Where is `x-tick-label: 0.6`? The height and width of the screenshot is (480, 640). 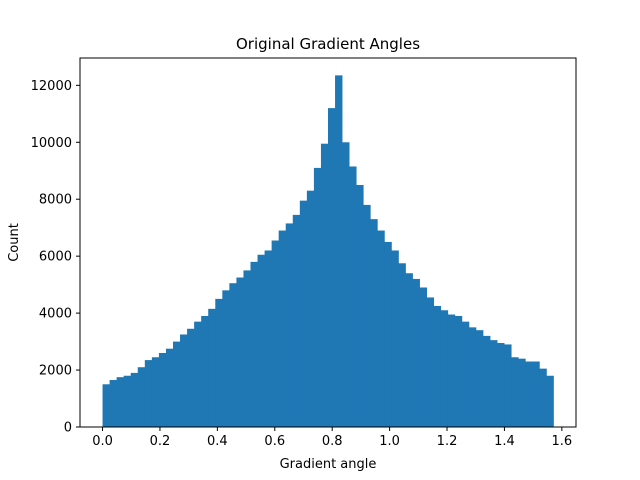 x-tick-label: 0.6 is located at coordinates (274, 441).